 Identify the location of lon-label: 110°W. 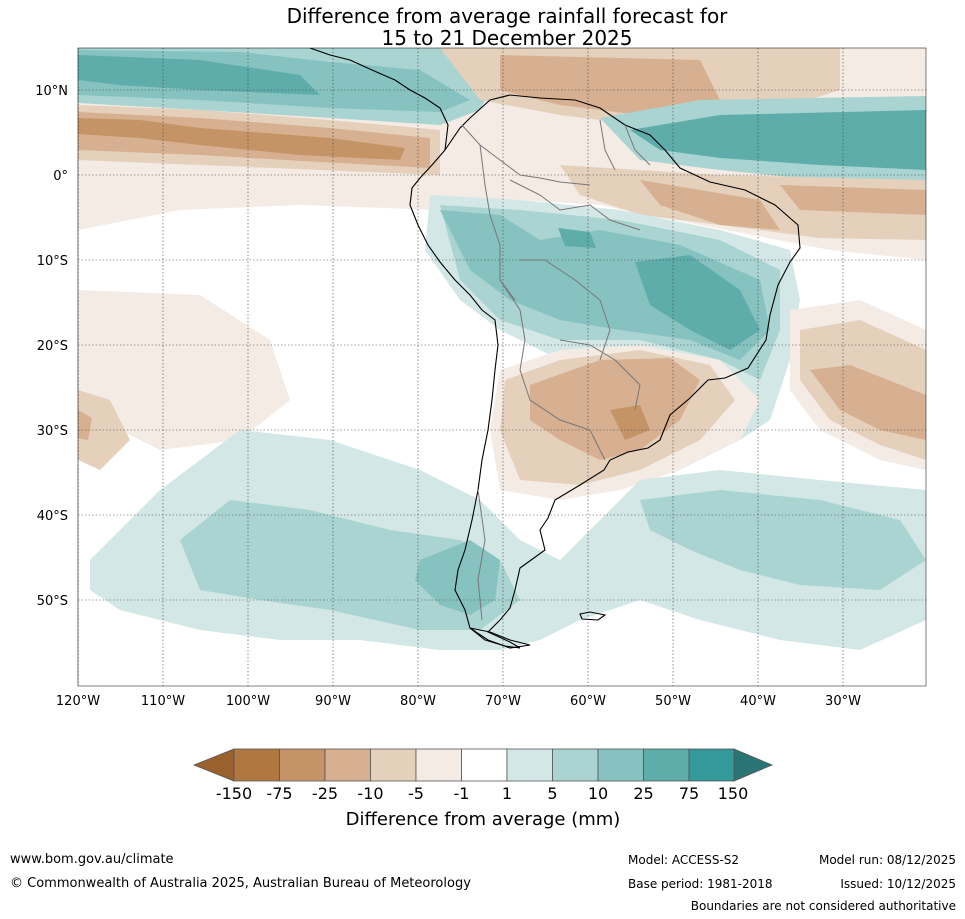
(163, 701).